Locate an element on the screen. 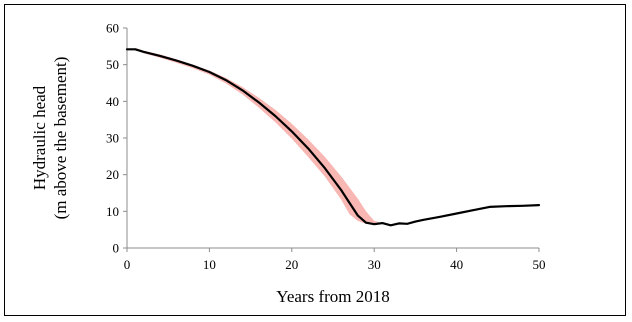 Image resolution: width=632 pixels, height=322 pixels. y-tick-label: 30 is located at coordinates (112, 138).